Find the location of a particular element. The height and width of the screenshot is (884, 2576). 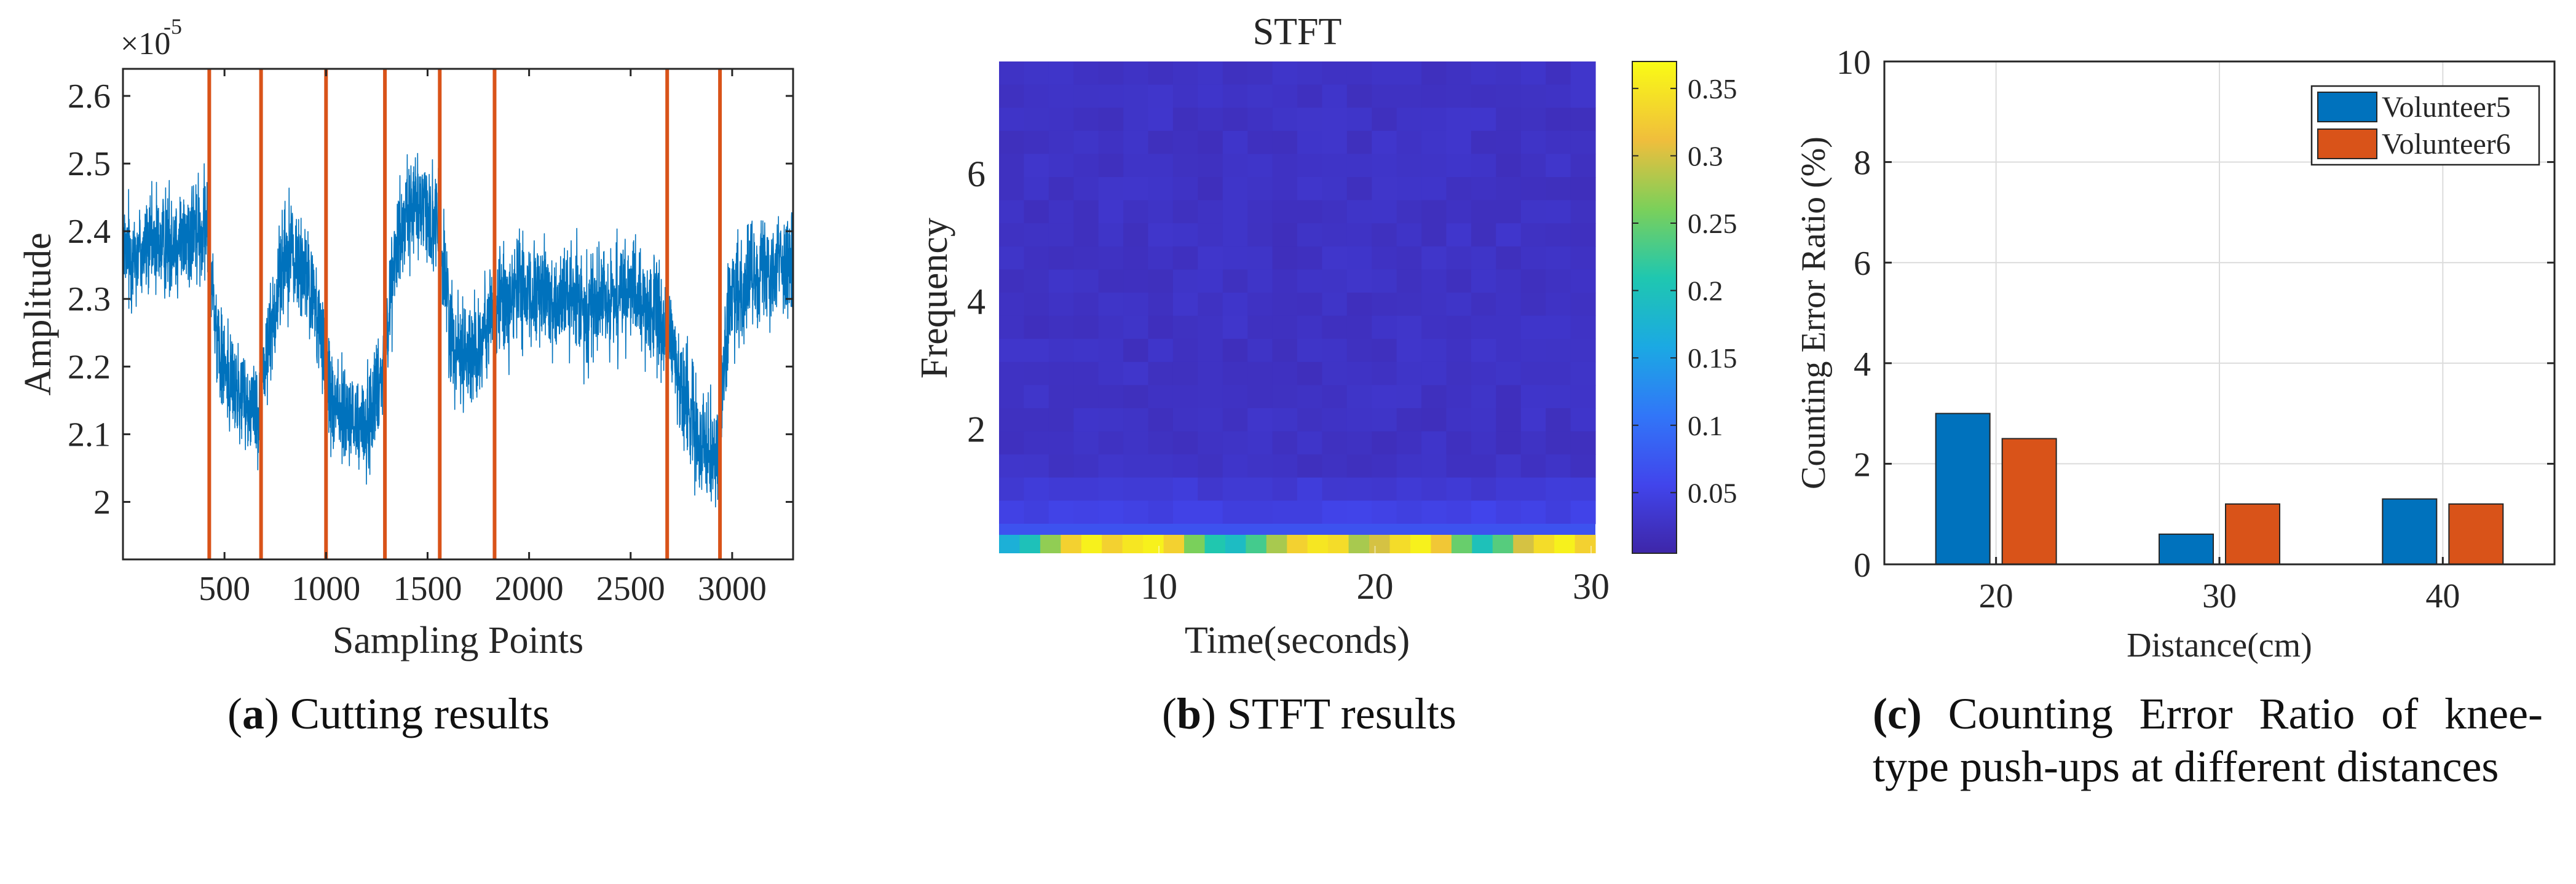

x-tick-label-a: 2000 is located at coordinates (529, 589).